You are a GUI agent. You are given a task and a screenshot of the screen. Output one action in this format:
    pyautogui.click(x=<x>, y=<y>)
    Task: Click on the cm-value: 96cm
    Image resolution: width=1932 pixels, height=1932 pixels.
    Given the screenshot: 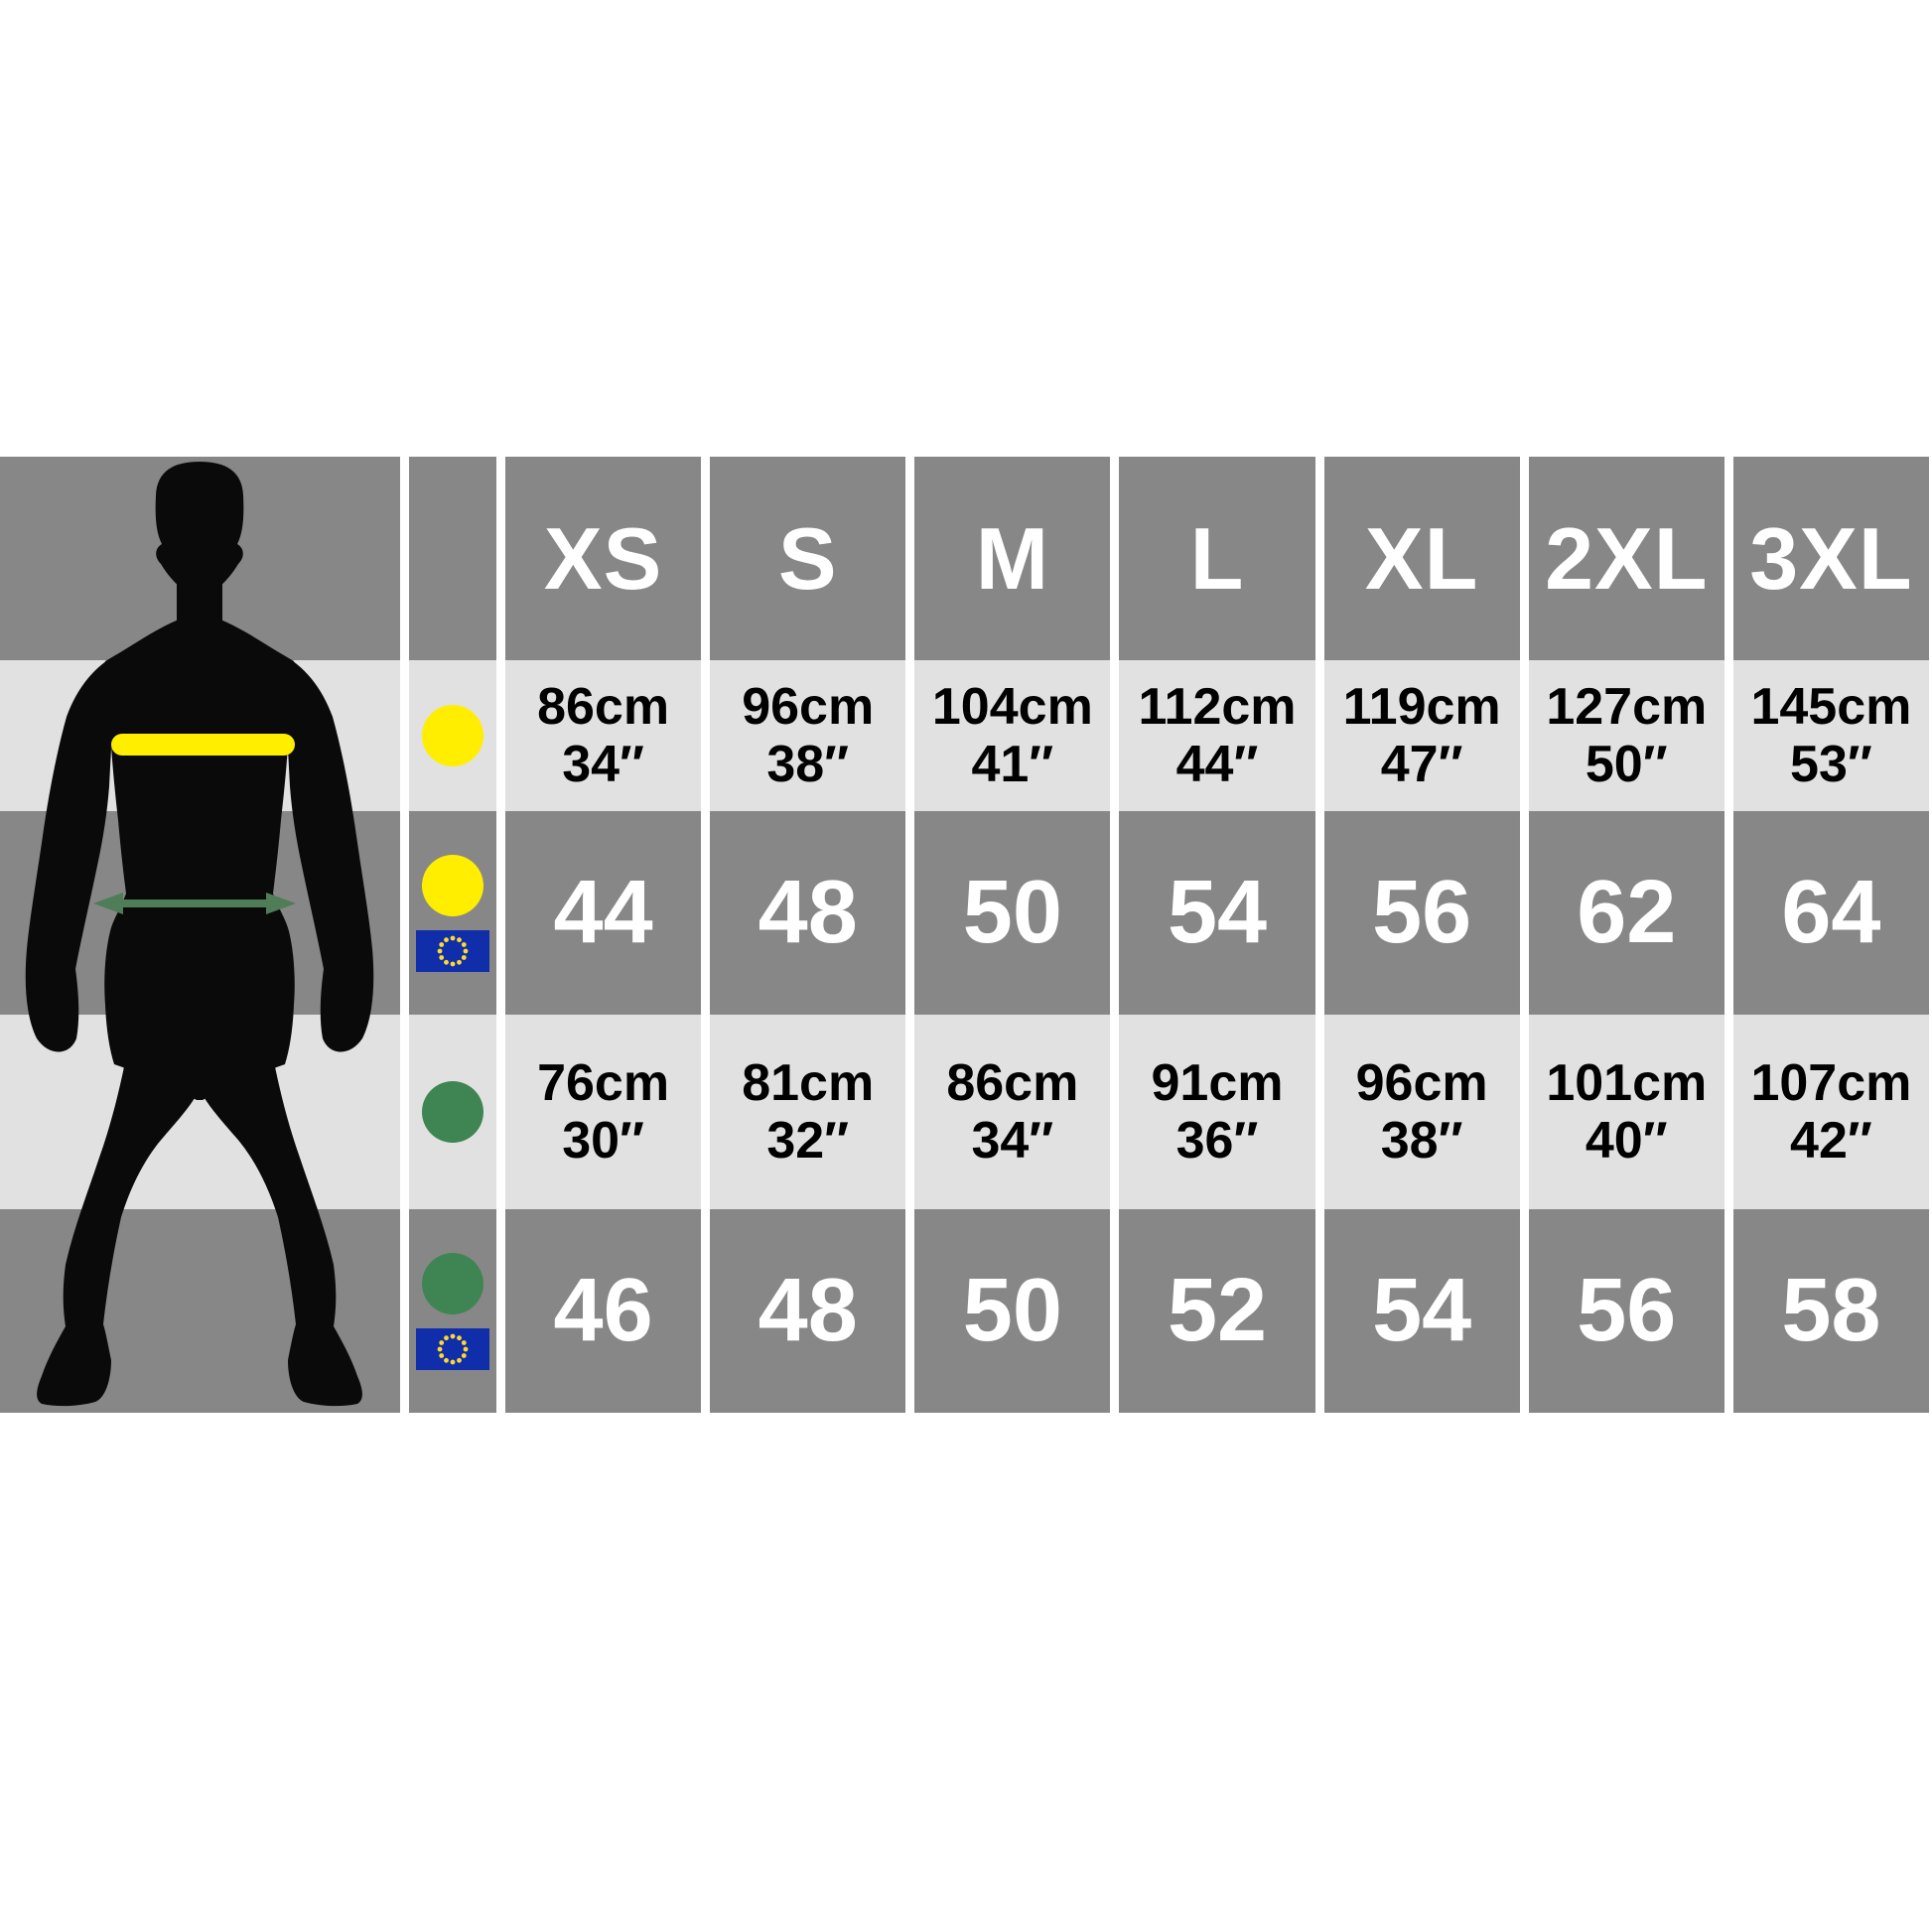 What is the action you would take?
    pyautogui.click(x=1422, y=1083)
    